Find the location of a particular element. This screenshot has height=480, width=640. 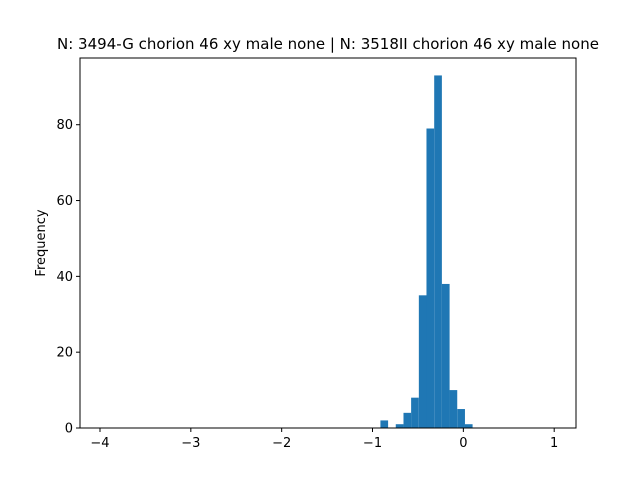

y-tick-label-1: 20 is located at coordinates (64, 353).